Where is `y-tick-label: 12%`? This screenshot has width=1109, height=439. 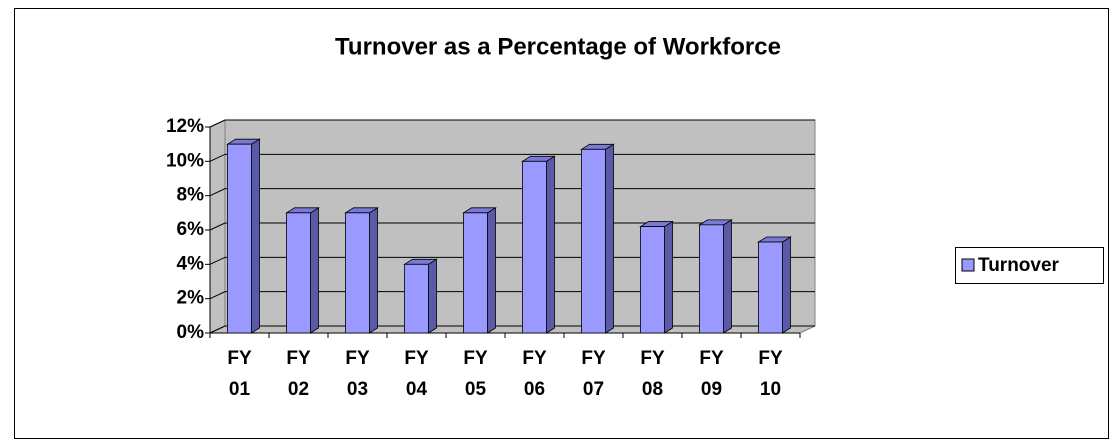
y-tick-label: 12% is located at coordinates (185, 126).